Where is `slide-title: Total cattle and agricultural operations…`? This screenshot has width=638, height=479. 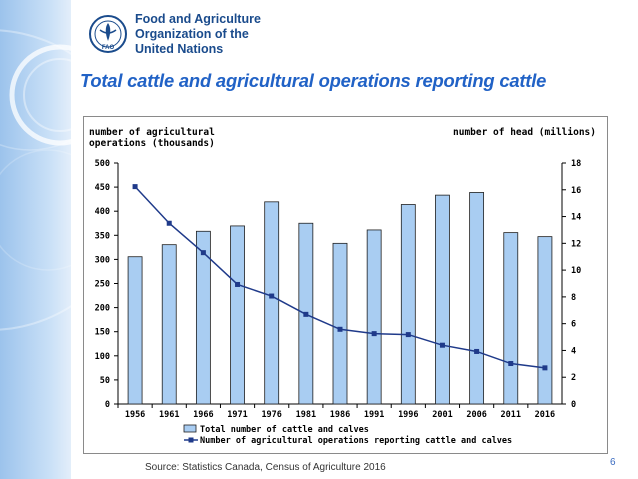
slide-title: Total cattle and agricultural operations… is located at coordinates (313, 80).